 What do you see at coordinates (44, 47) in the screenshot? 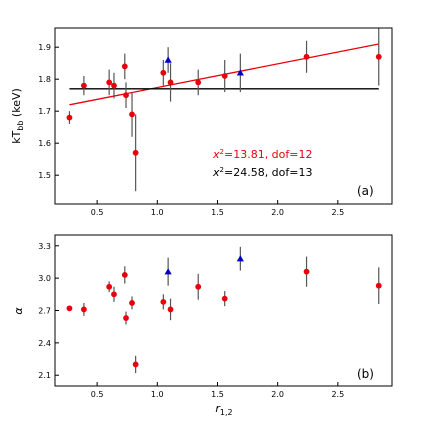
I see `panel-a-ytick-label-4: 1.9` at bounding box center [44, 47].